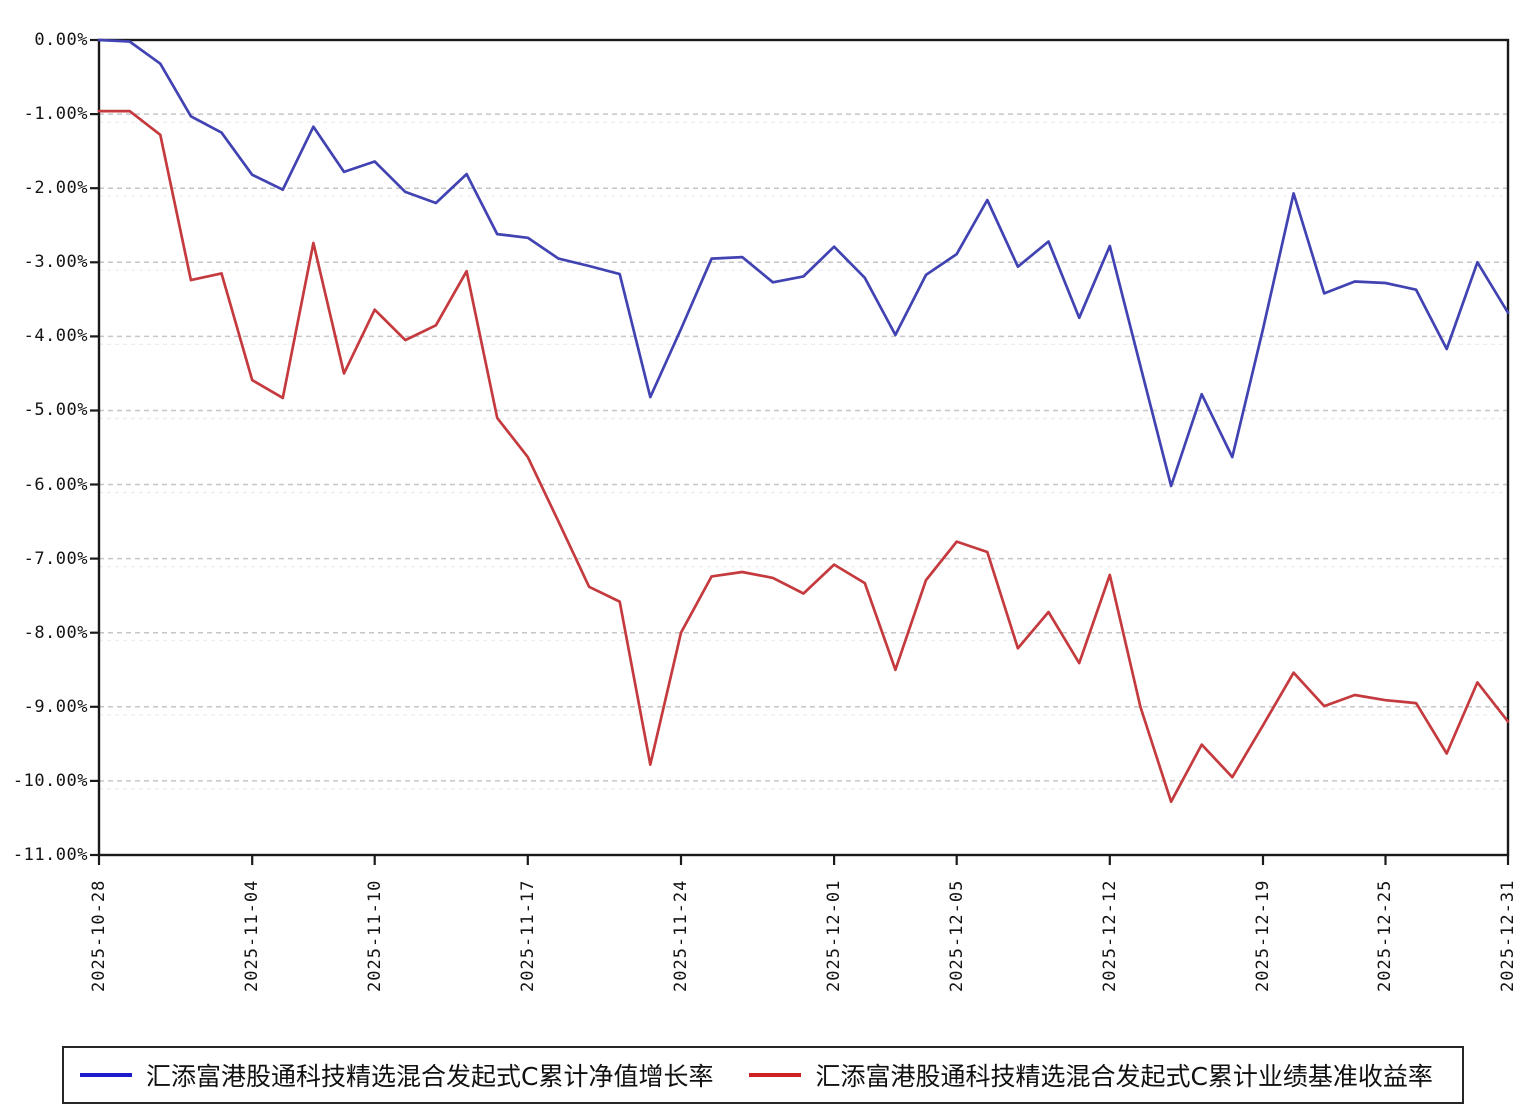  Describe the element at coordinates (55, 558) in the screenshot. I see `y-axis-label: -7.00%` at that location.